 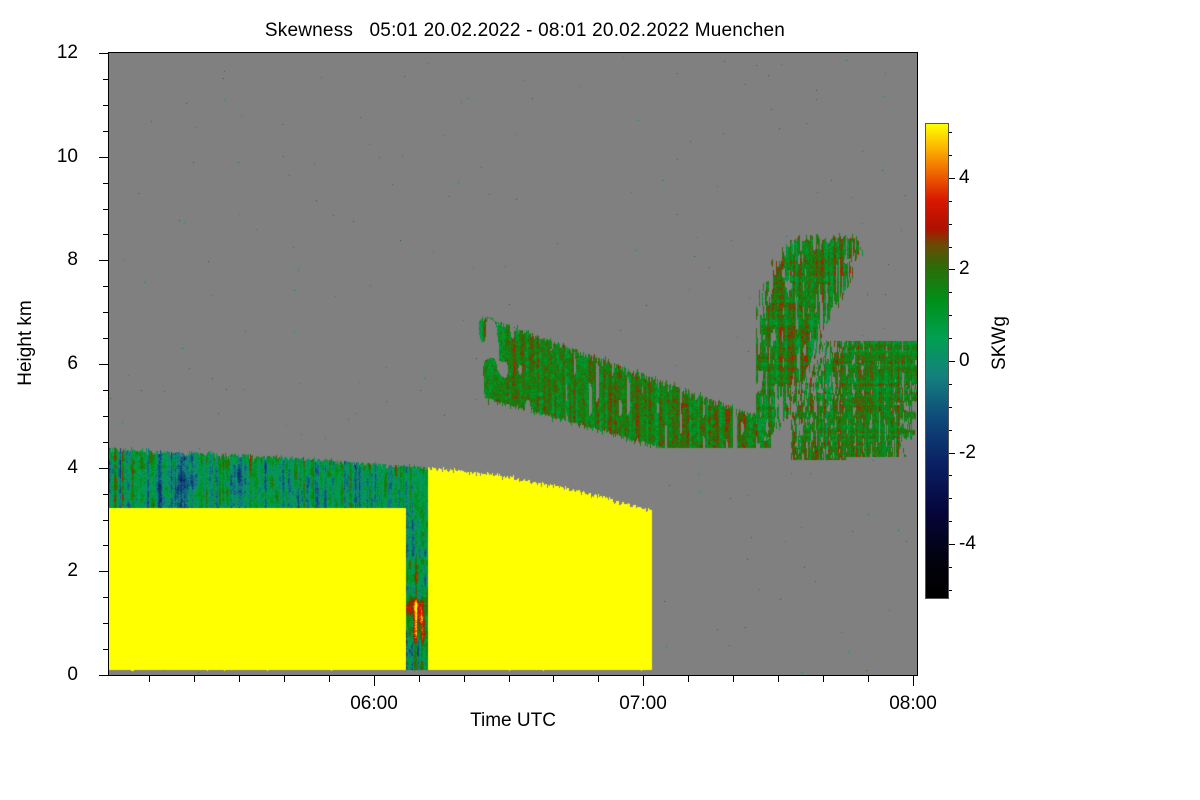 I want to click on x-tick-label: 08:00, so click(x=913, y=703).